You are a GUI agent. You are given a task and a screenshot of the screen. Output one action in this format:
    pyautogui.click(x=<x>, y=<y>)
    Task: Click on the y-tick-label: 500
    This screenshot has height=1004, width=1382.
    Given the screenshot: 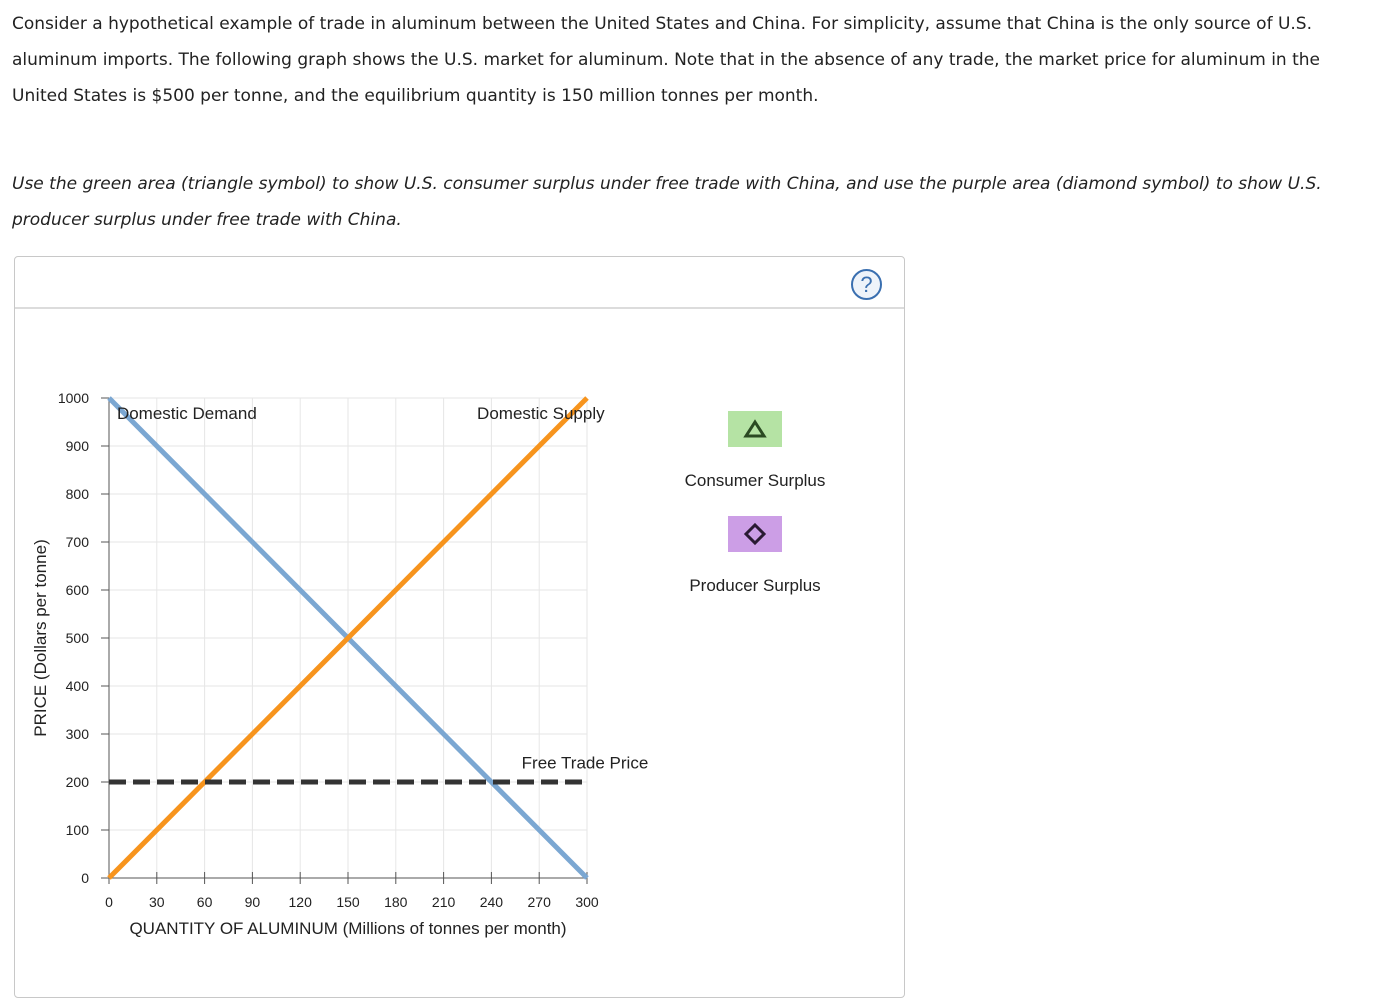 What is the action you would take?
    pyautogui.click(x=78, y=638)
    